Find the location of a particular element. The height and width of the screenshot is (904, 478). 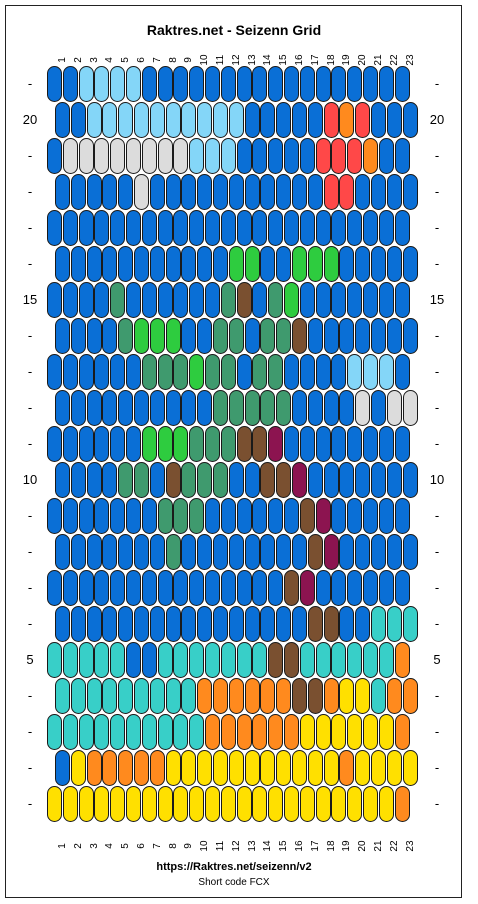

row-label-left: 10 is located at coordinates (30, 479).